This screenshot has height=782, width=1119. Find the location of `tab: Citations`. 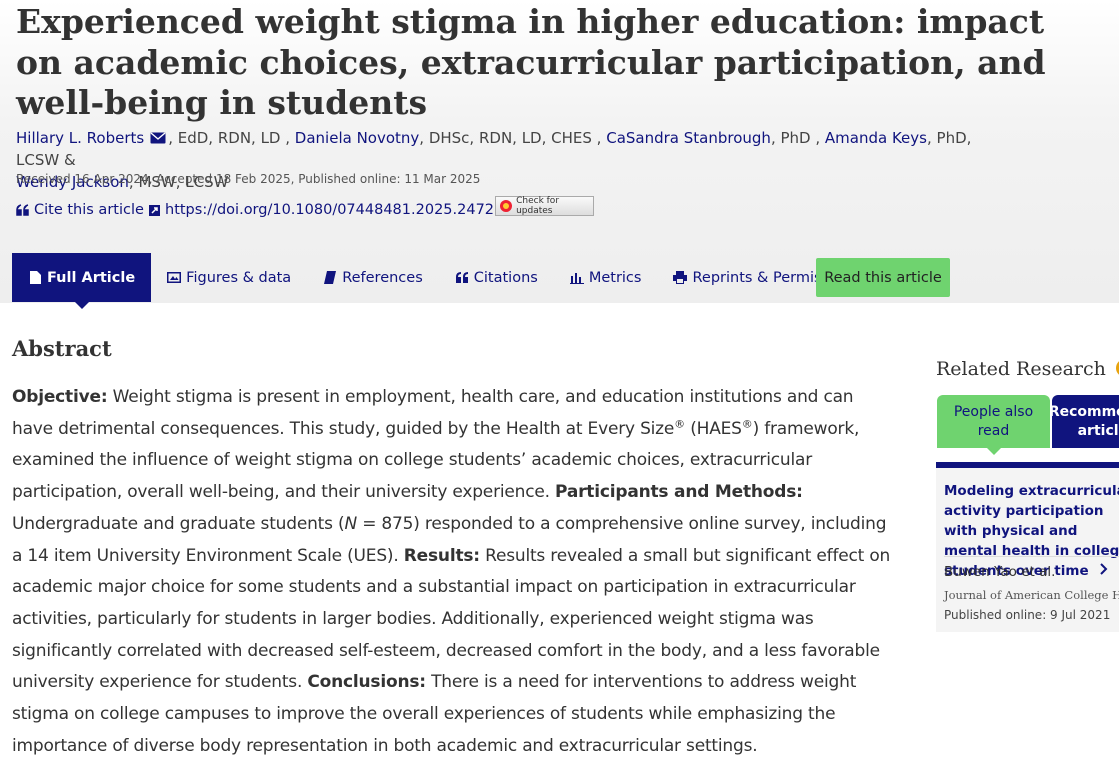

tab: Citations is located at coordinates (496, 277).